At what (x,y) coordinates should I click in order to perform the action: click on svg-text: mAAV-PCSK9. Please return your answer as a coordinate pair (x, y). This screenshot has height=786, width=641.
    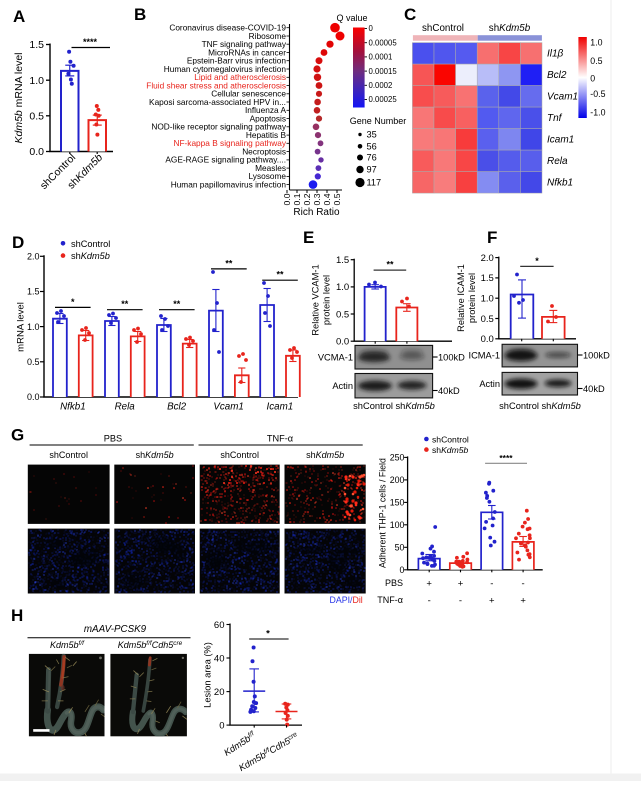
    Looking at the image, I should click on (115, 629).